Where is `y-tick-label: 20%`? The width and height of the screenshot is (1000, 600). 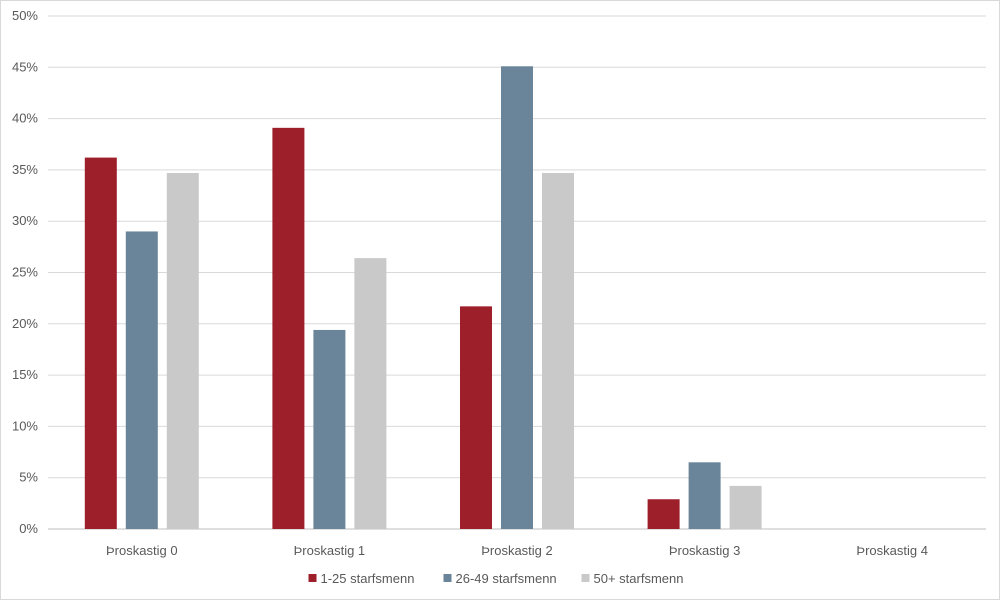
y-tick-label: 20% is located at coordinates (25, 323).